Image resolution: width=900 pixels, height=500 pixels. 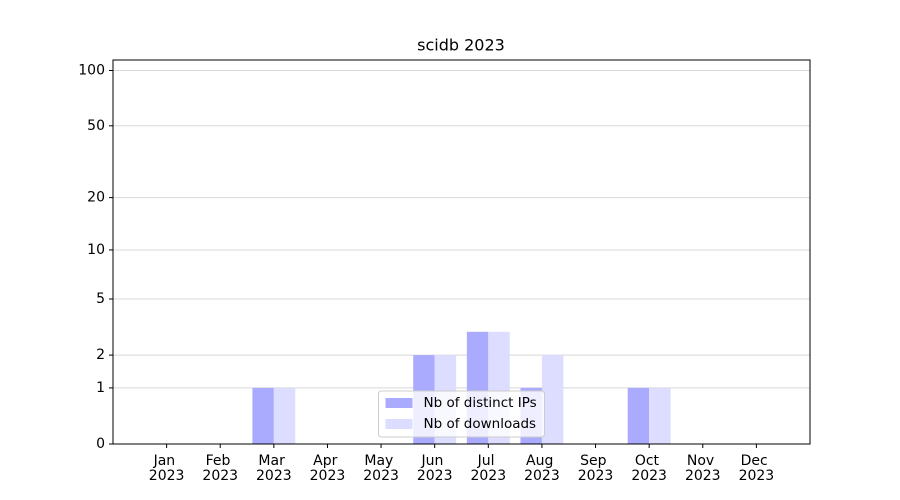 What do you see at coordinates (596, 468) in the screenshot?
I see `x-tick-label: Sep 2023` at bounding box center [596, 468].